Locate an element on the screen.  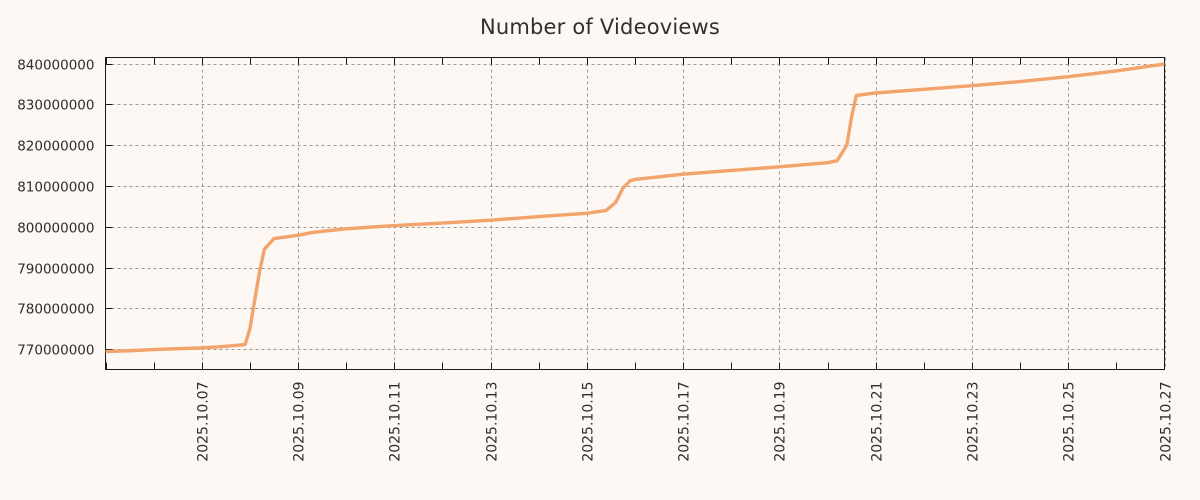
x-tick-label: 2025.10.17 is located at coordinates (685, 422).